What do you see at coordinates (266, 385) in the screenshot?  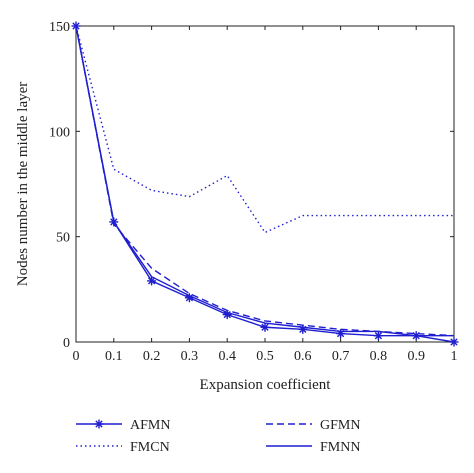 I see `x-axis-title: Expansion coefficient` at bounding box center [266, 385].